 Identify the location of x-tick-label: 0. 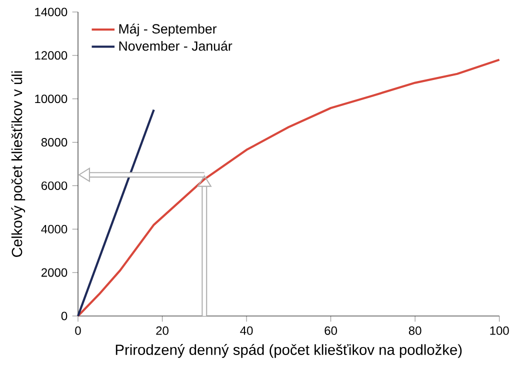
(78, 330).